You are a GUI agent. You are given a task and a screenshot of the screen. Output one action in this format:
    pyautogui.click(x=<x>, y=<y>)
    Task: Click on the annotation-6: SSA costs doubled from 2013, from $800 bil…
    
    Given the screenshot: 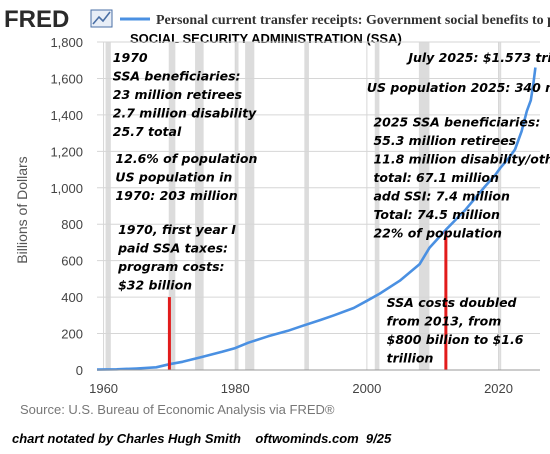 What is the action you would take?
    pyautogui.click(x=455, y=330)
    